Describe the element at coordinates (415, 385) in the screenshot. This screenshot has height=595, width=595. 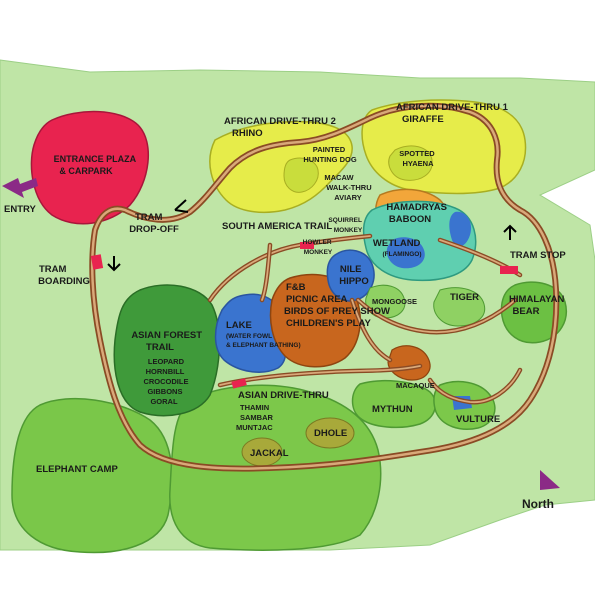
I see `macaque-label: MACAQUE` at that location.